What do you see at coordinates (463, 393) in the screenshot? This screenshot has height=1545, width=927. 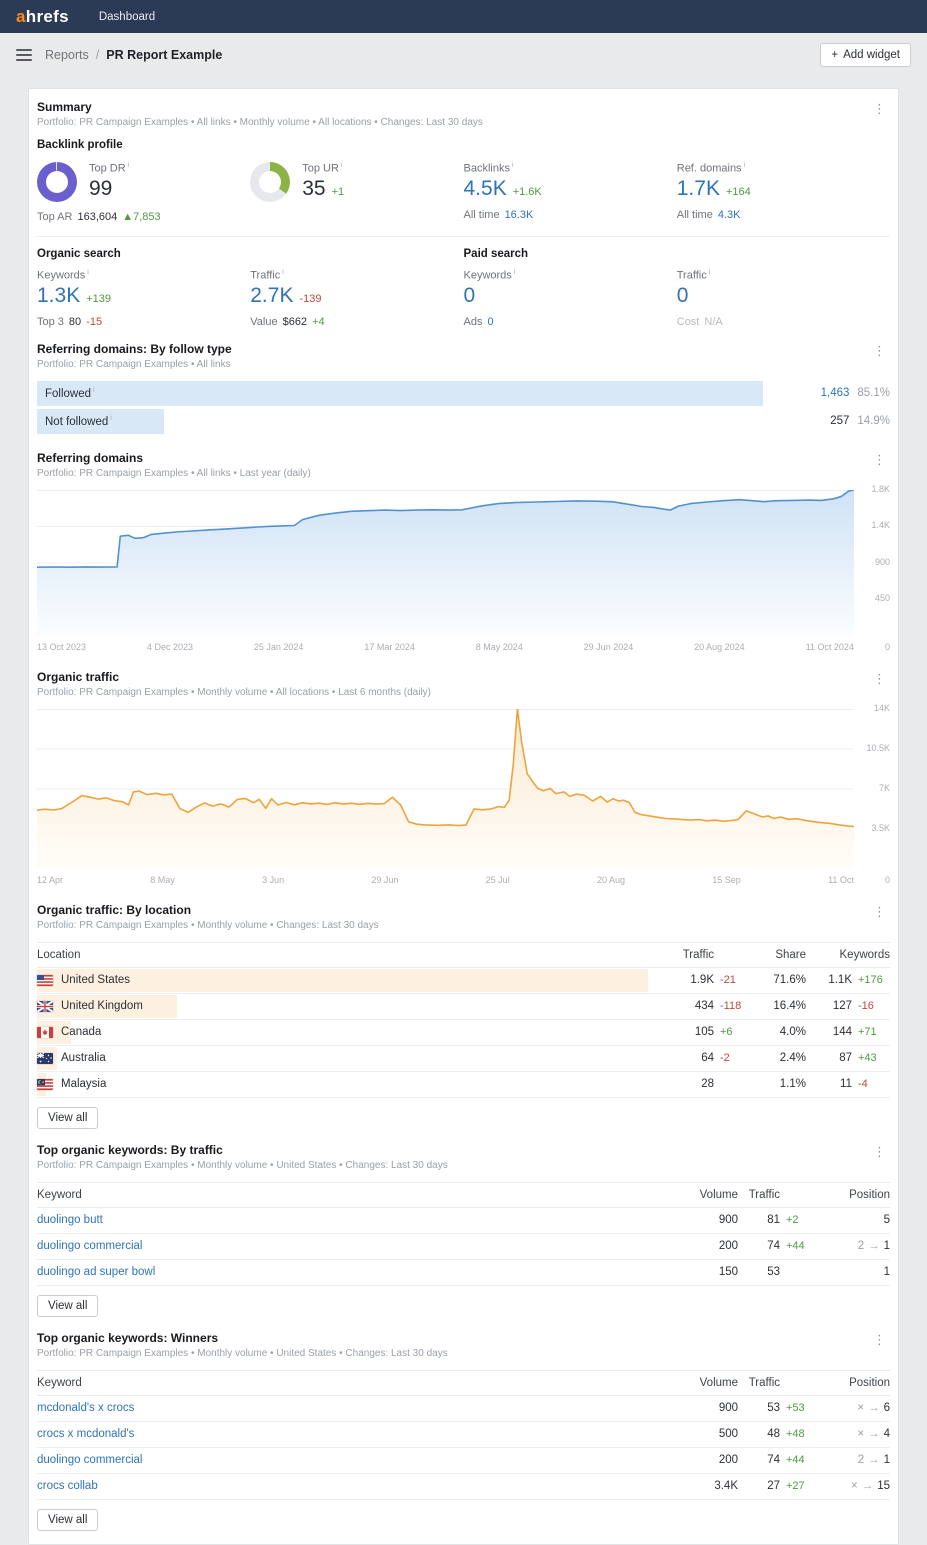 I see `followed-bar-row: Followed i 1,463 85.1%` at bounding box center [463, 393].